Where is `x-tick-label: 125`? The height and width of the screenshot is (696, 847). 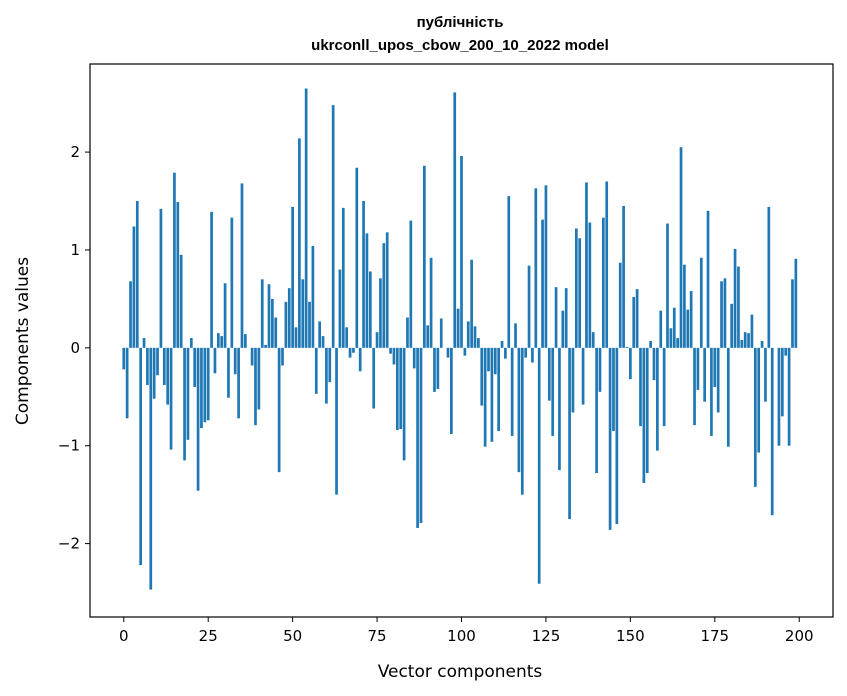
x-tick-label: 125 is located at coordinates (546, 636).